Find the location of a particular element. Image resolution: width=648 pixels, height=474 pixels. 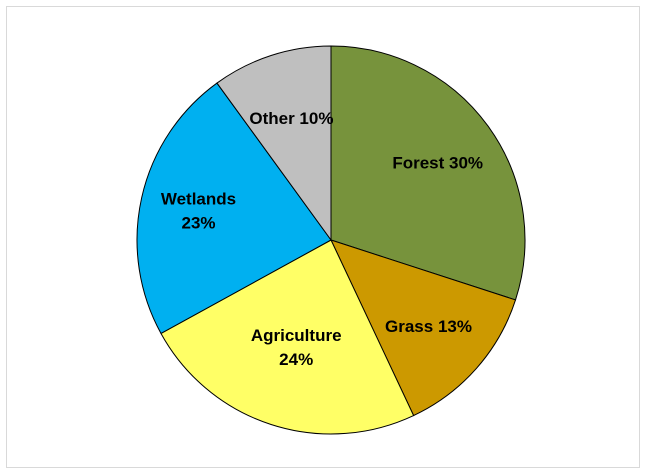

slice-label-wetlands: Wetlands 23% is located at coordinates (198, 210).